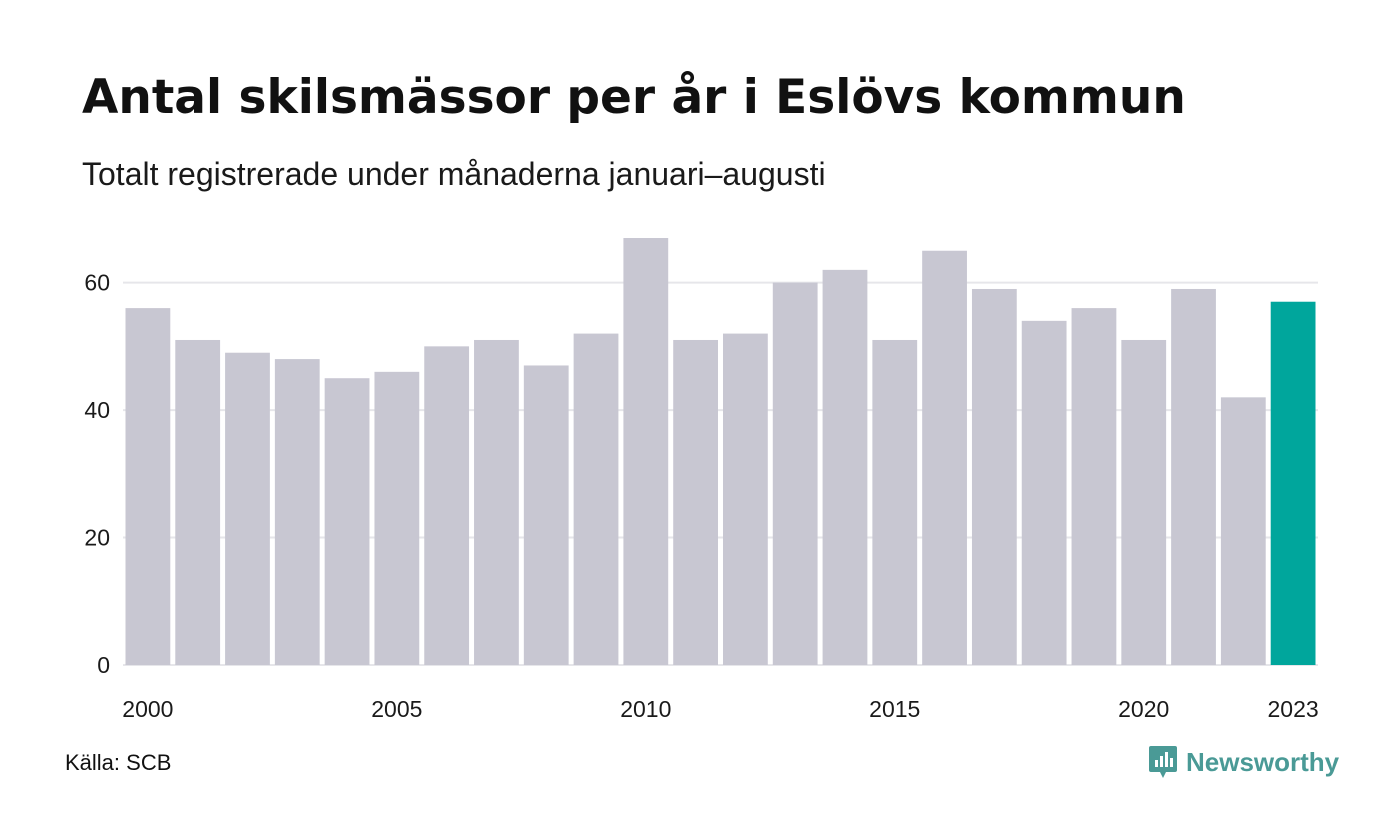 The height and width of the screenshot is (840, 1400). I want to click on bar-2003, so click(297, 512).